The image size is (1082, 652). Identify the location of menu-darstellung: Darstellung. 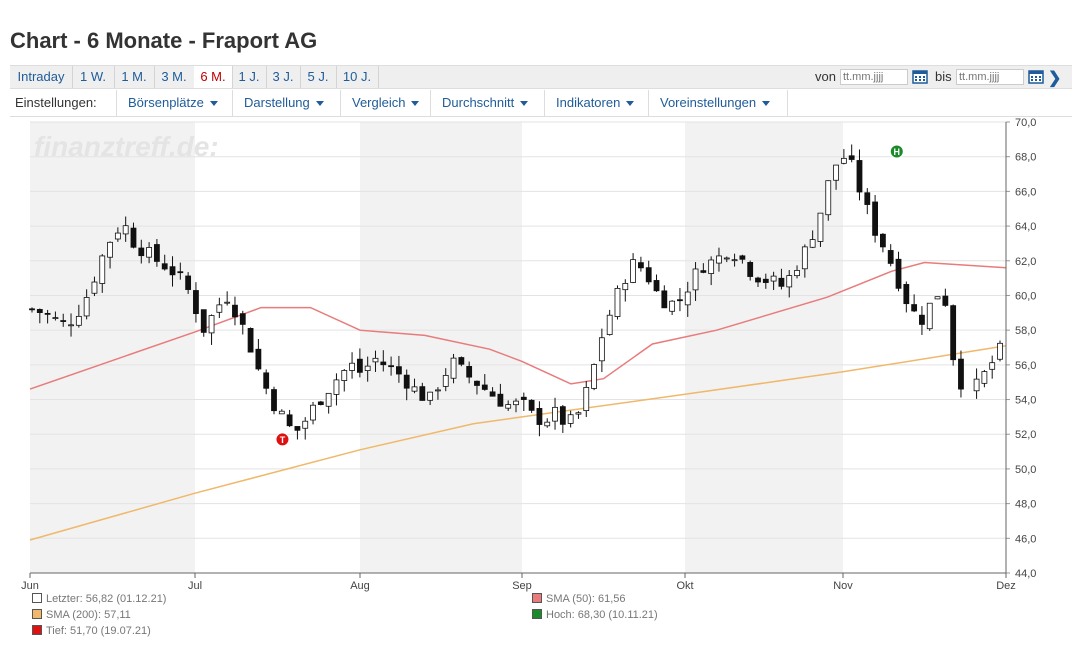
(286, 103).